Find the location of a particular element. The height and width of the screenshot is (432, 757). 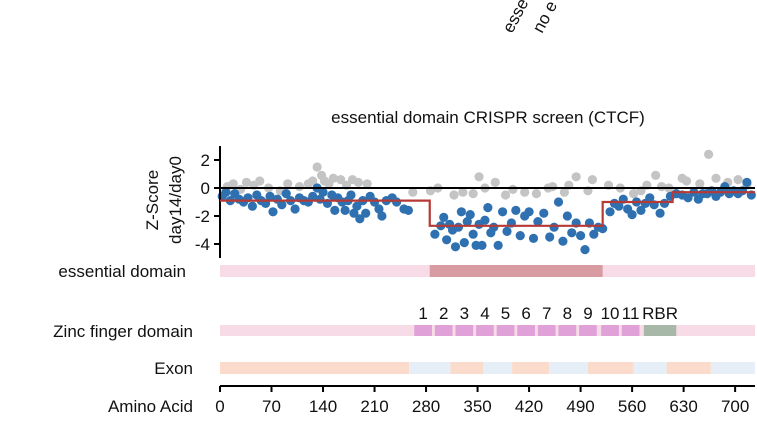

y-axis-label-line2: day14/day0 is located at coordinates (175, 200).